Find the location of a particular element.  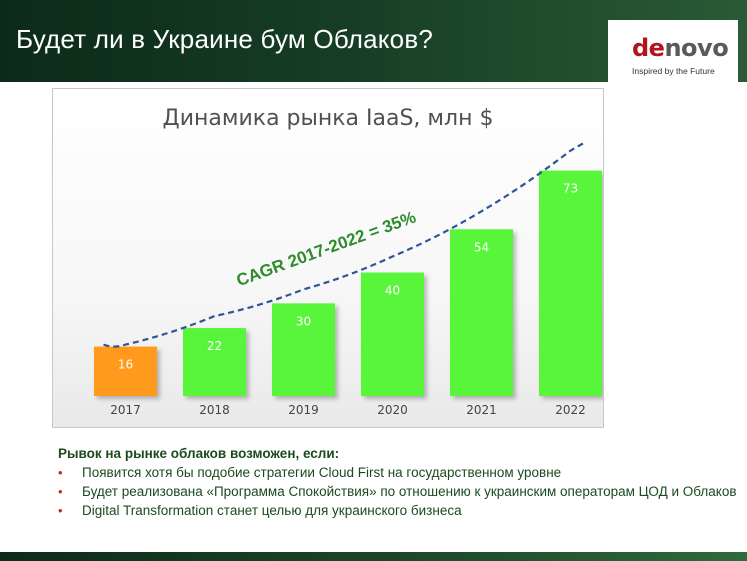

bar-2018 is located at coordinates (214, 362).